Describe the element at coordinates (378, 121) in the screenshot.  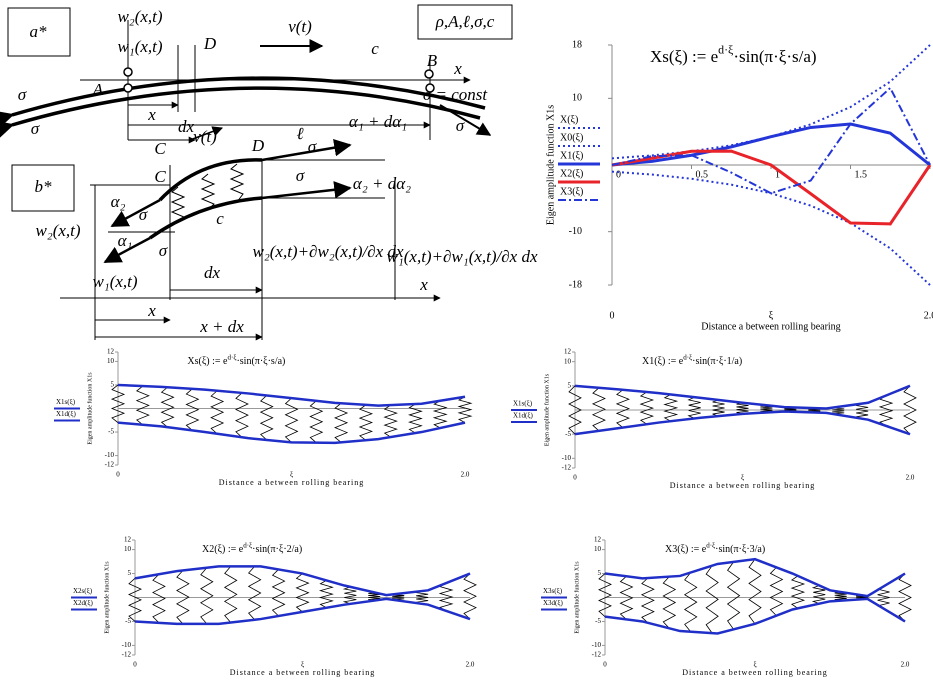
I see `diagram-label: α₁ + dα₁` at that location.